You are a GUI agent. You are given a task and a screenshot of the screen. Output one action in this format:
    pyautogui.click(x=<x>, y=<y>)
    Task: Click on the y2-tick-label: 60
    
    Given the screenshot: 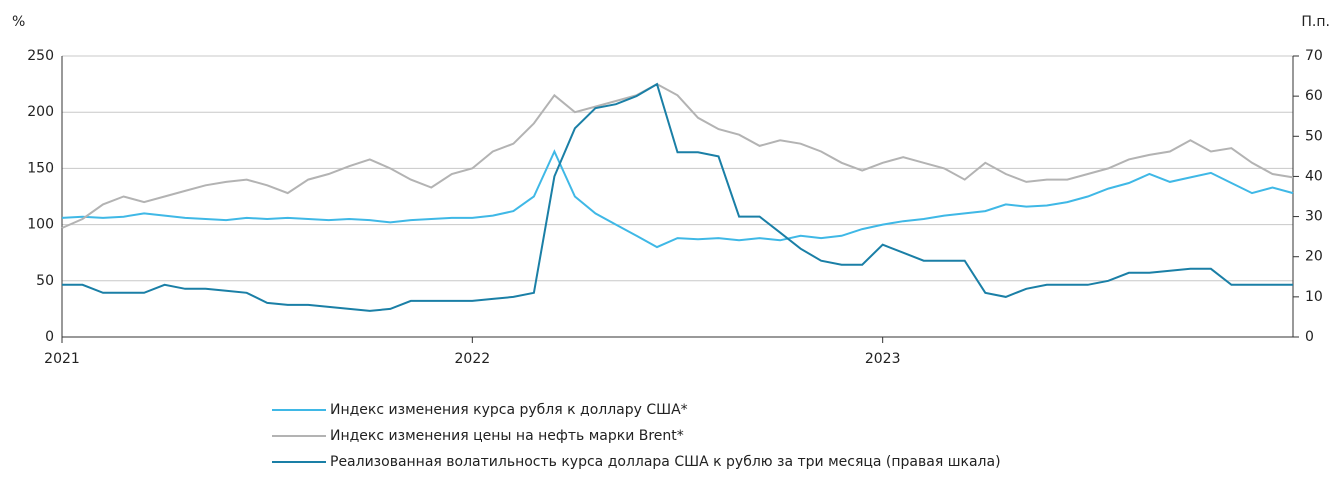 What is the action you would take?
    pyautogui.click(x=1314, y=96)
    